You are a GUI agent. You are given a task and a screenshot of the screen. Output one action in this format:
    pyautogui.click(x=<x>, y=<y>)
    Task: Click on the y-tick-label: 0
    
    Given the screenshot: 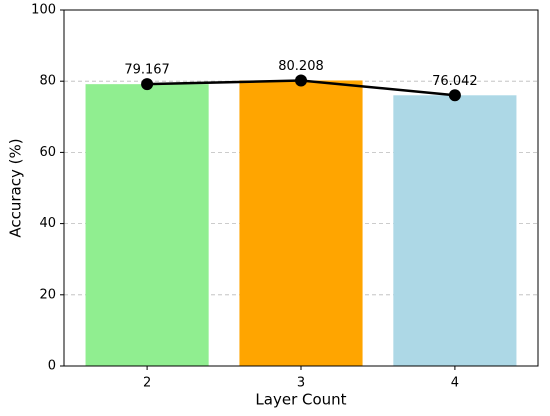 What is the action you would take?
    pyautogui.click(x=52, y=366)
    